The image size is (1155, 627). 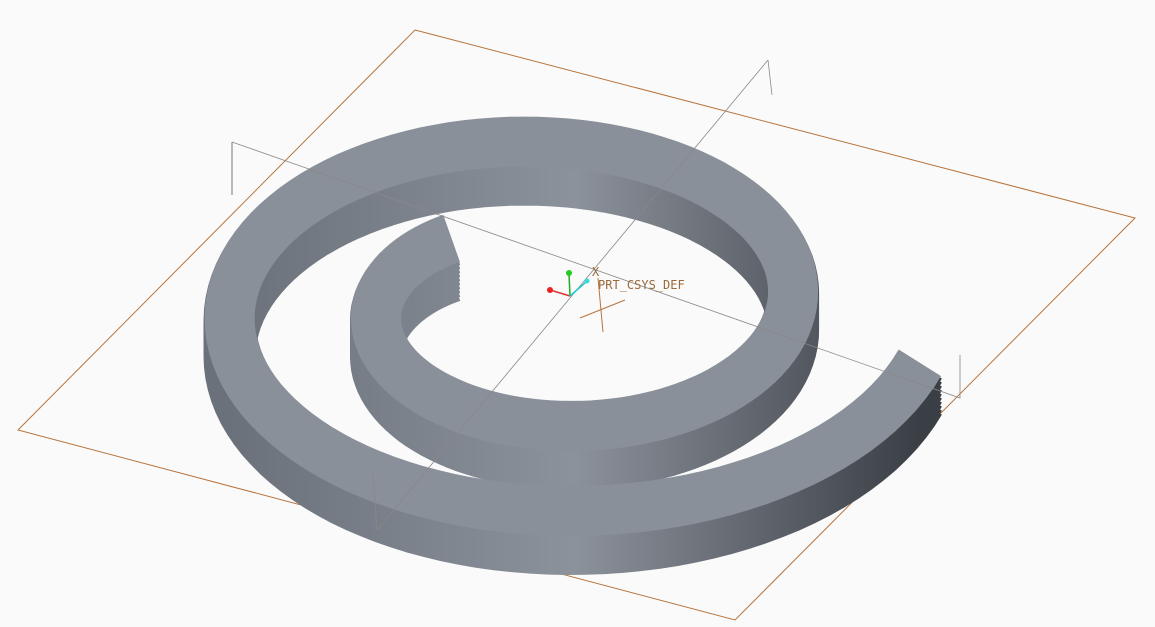 I want to click on coordinate-system: X PRT_CSYS_DEF, so click(x=616, y=299).